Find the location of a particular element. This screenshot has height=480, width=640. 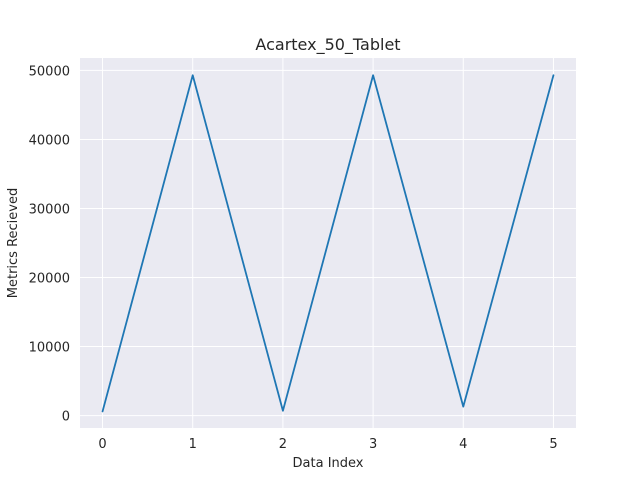

y-tick-label: 0 is located at coordinates (66, 417).